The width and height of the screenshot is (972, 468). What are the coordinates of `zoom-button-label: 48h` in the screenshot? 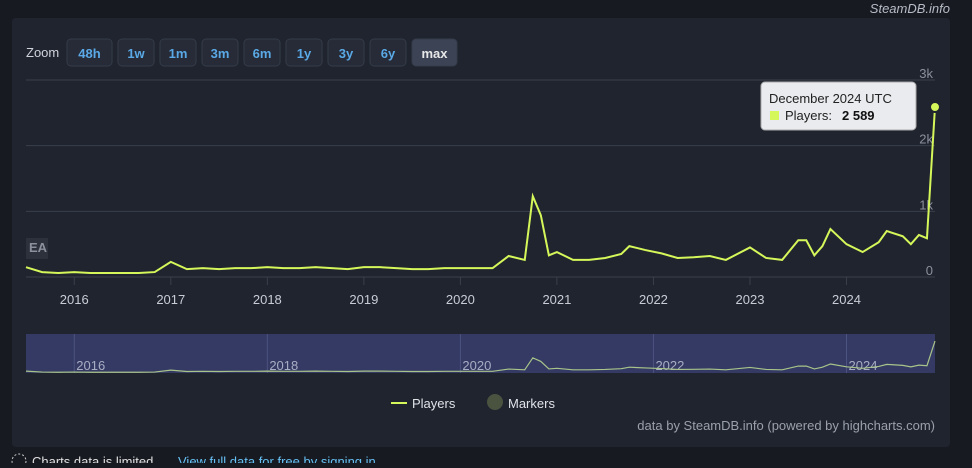 It's located at (89, 53).